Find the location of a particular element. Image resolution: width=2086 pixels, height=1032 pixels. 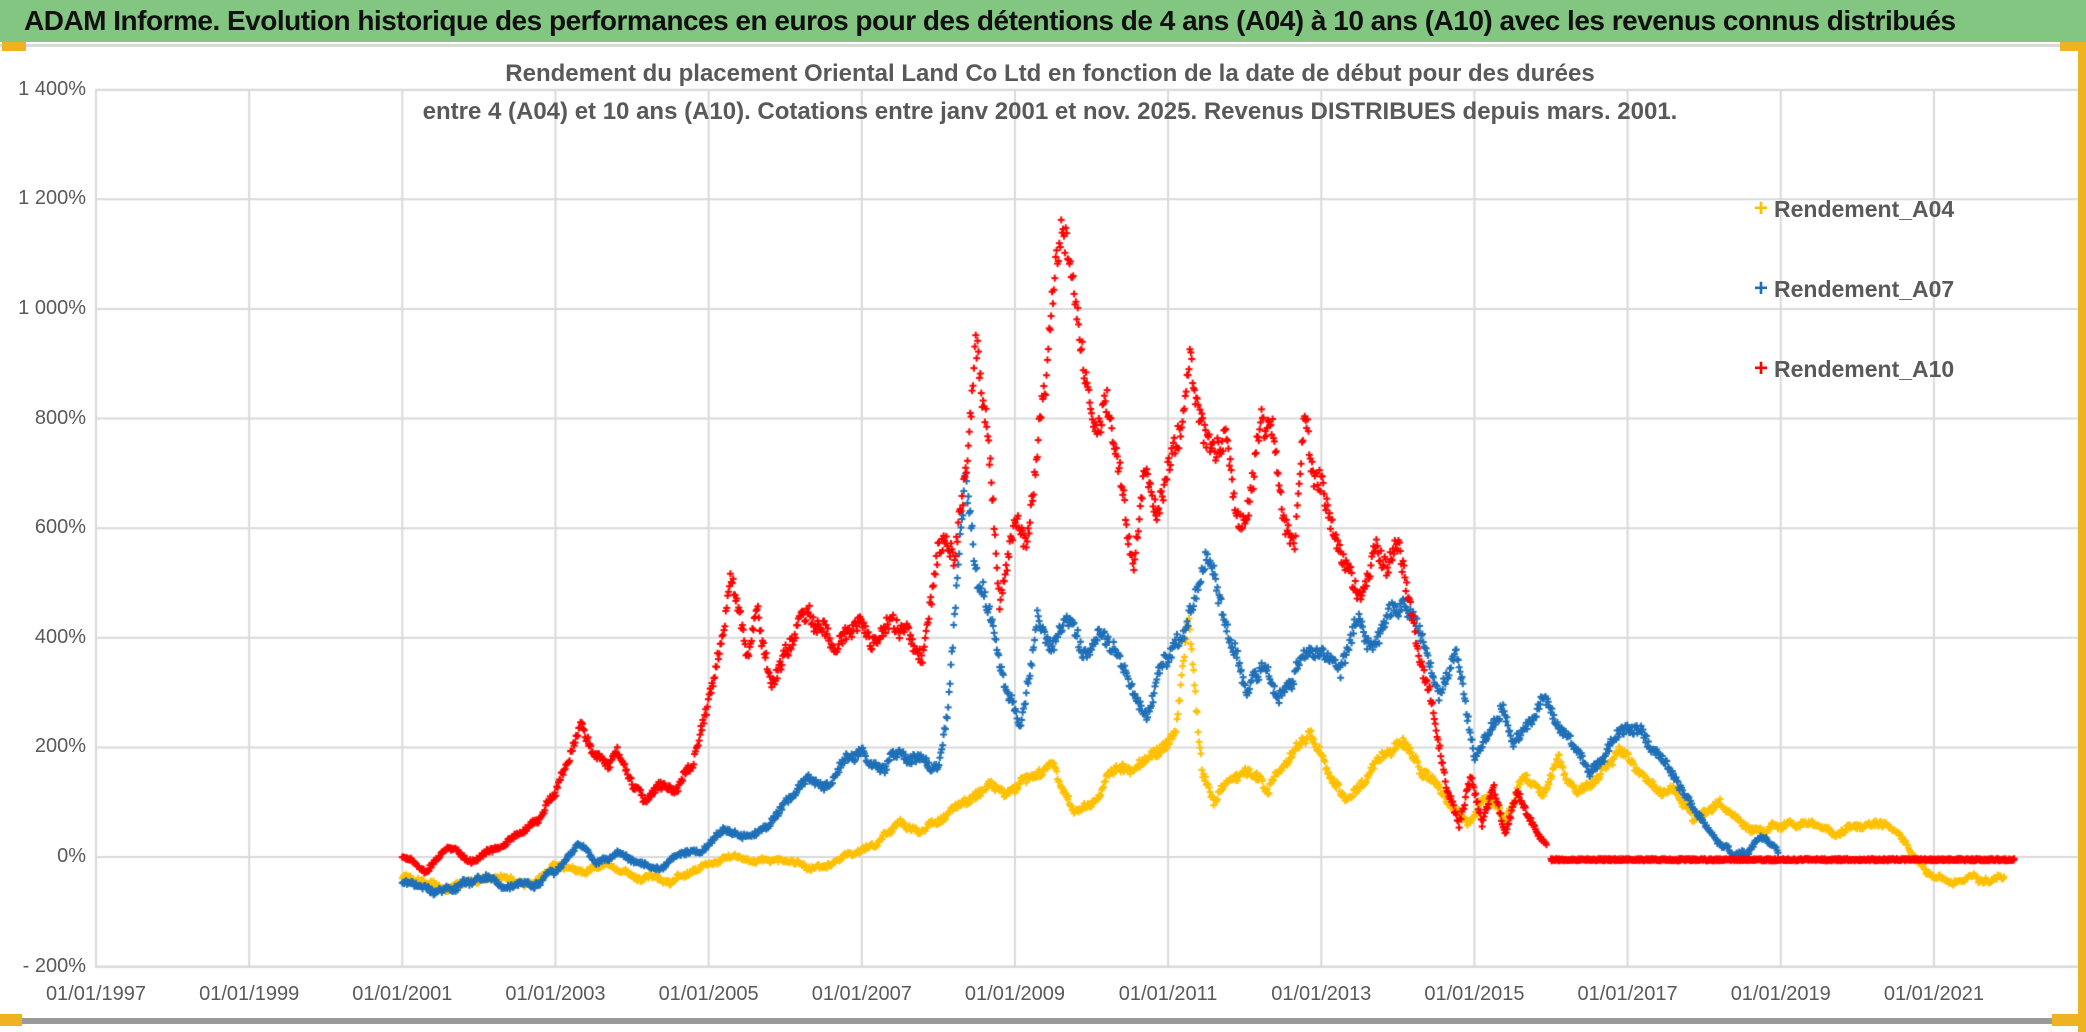

y-axis-tick-label: 1 200% is located at coordinates (52, 198).